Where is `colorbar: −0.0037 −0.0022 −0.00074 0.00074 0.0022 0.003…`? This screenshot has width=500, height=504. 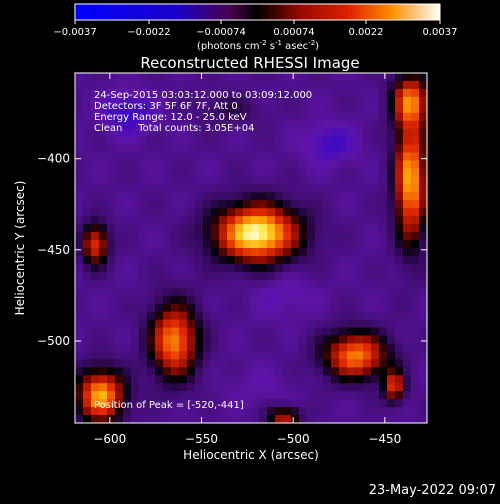
colorbar: −0.0037 −0.0022 −0.00074 0.00074 0.0022 0.003… is located at coordinates (255, 27).